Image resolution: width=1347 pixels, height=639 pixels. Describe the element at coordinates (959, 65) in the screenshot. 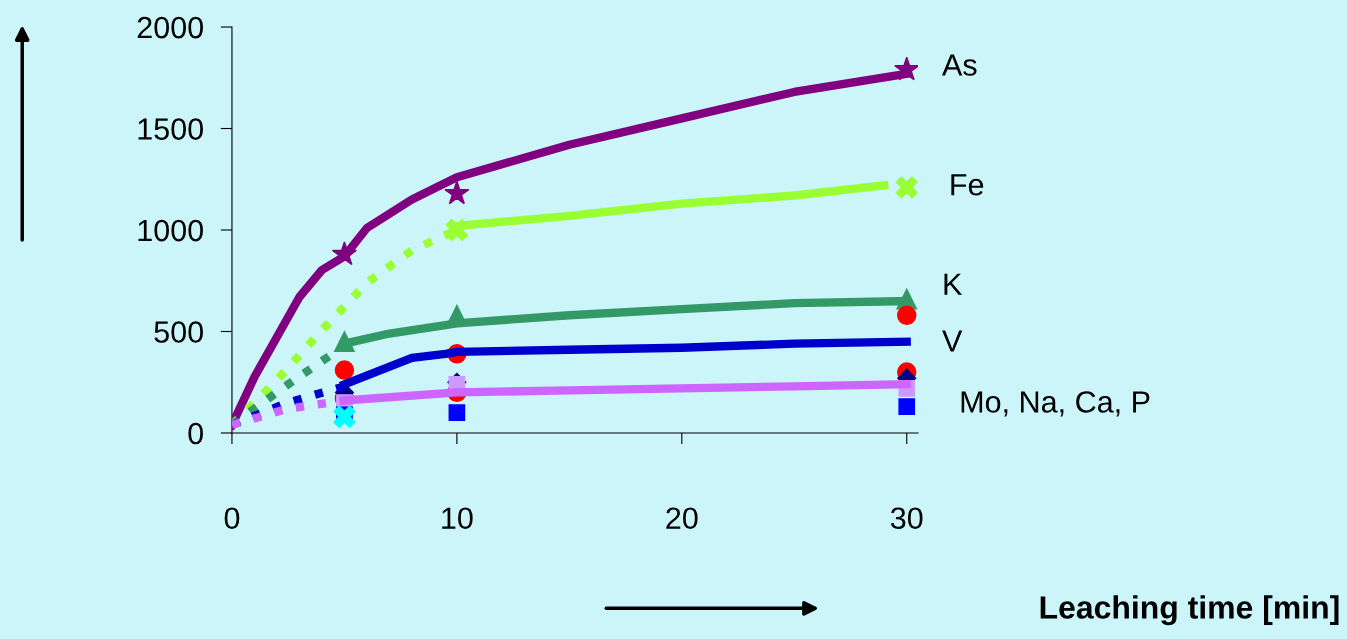

I see `text: As` at that location.